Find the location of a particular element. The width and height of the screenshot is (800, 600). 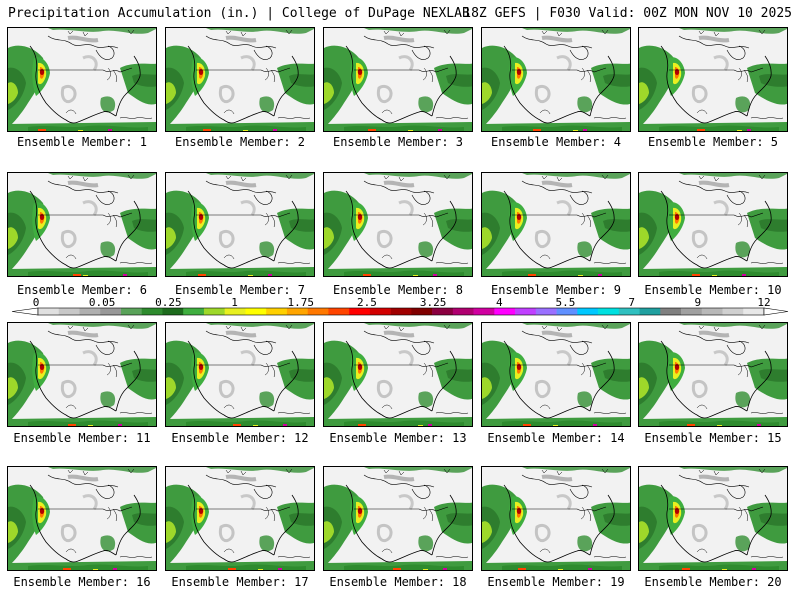

colorbar-tick-label: 9 is located at coordinates (698, 302).